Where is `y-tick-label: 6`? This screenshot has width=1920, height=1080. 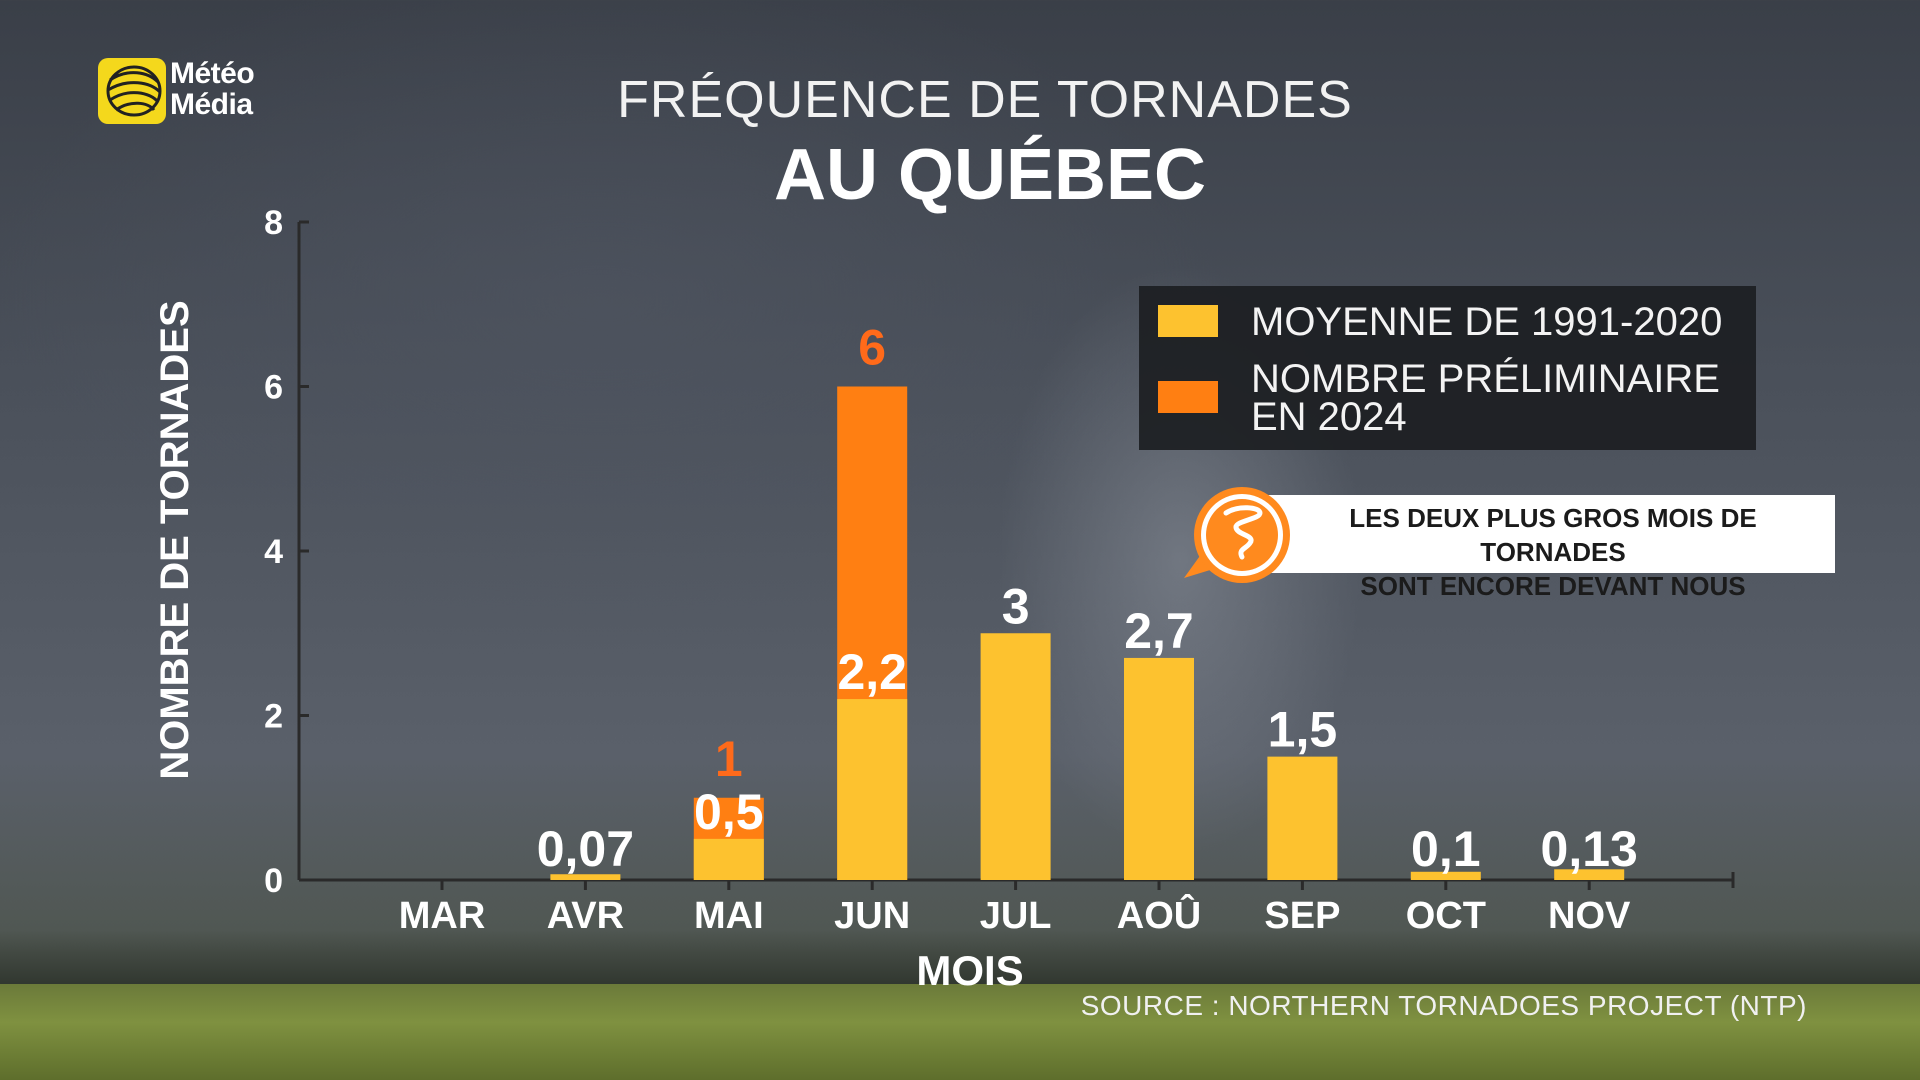
y-tick-label: 6 is located at coordinates (273, 388).